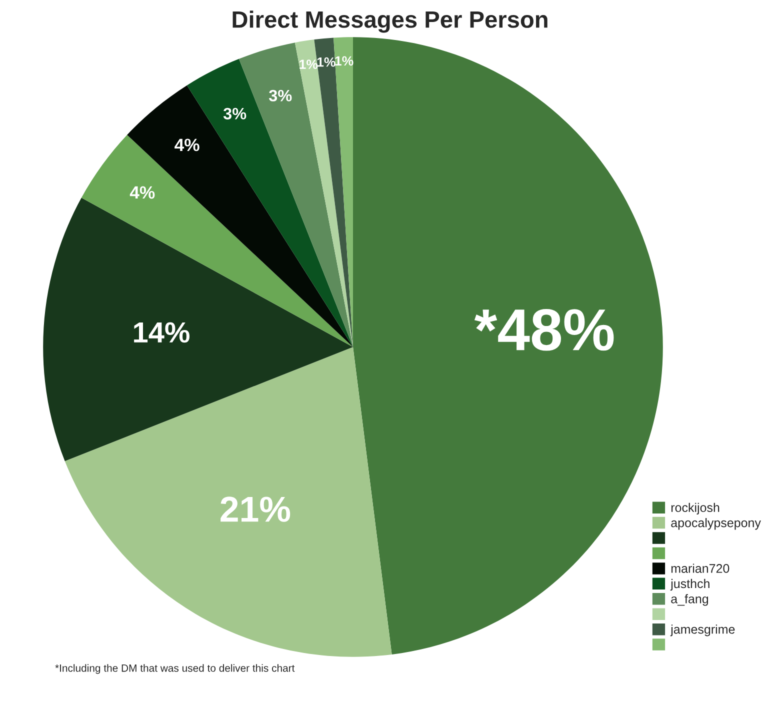 This screenshot has width=780, height=705. What do you see at coordinates (162, 332) in the screenshot?
I see `data-label: 14%` at bounding box center [162, 332].